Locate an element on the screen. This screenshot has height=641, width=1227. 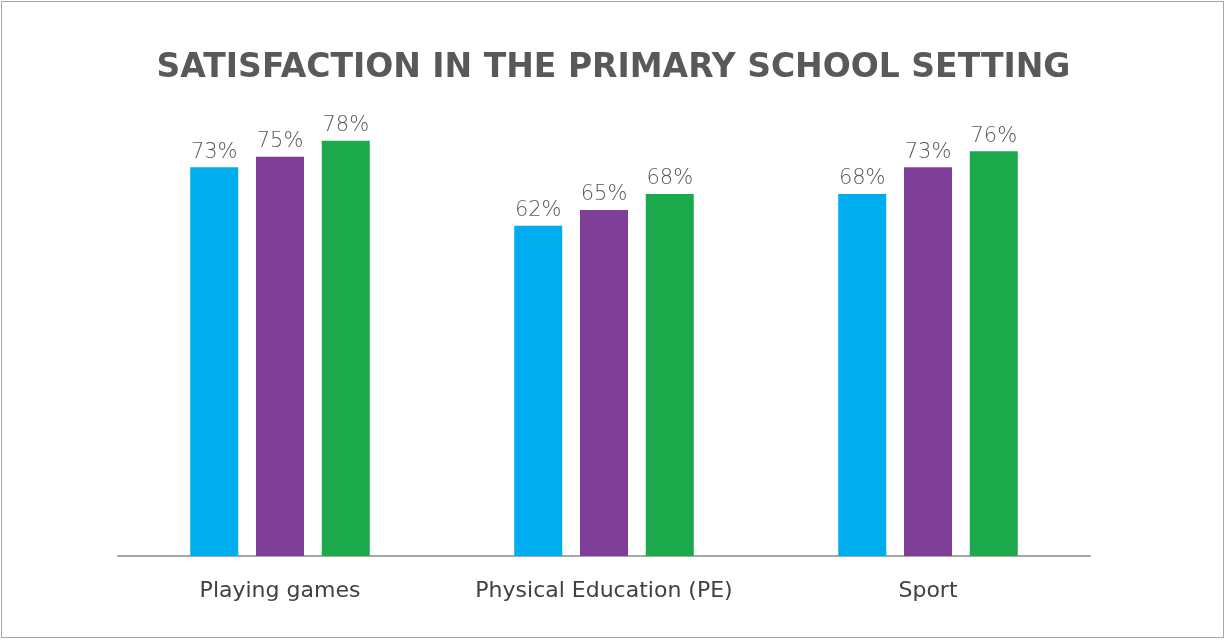
data-label: 78% is located at coordinates (346, 124).